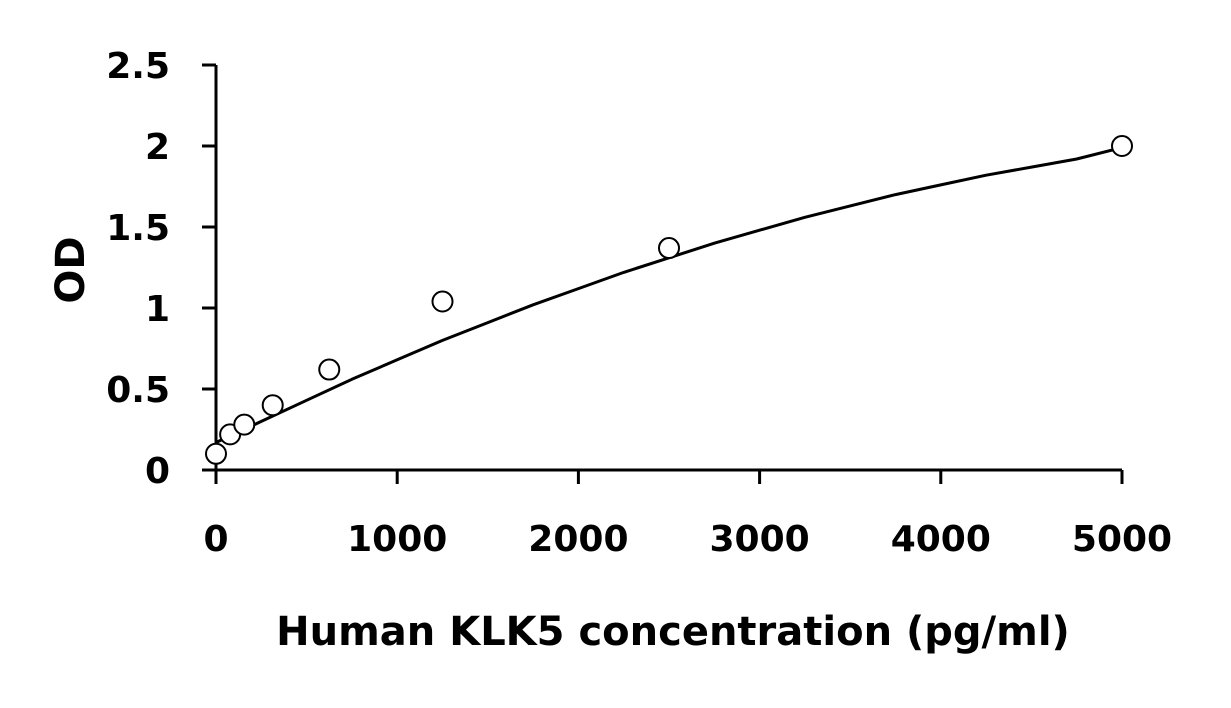  I want to click on y-tick-label: 0.5, so click(138, 390).